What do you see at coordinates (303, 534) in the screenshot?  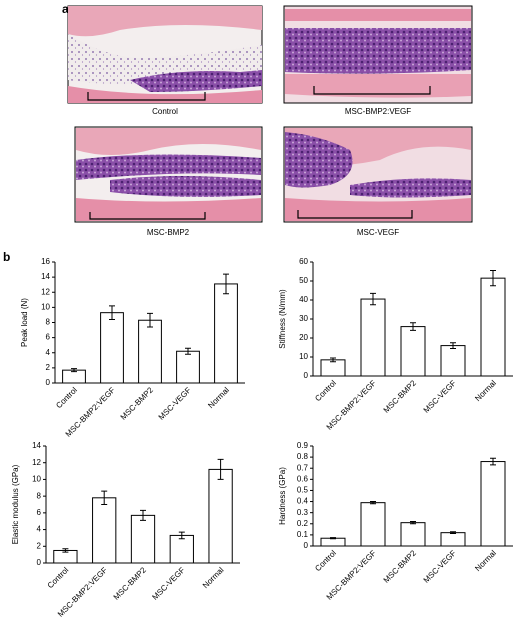 I see `y-tick-label: 0.1` at bounding box center [303, 534].